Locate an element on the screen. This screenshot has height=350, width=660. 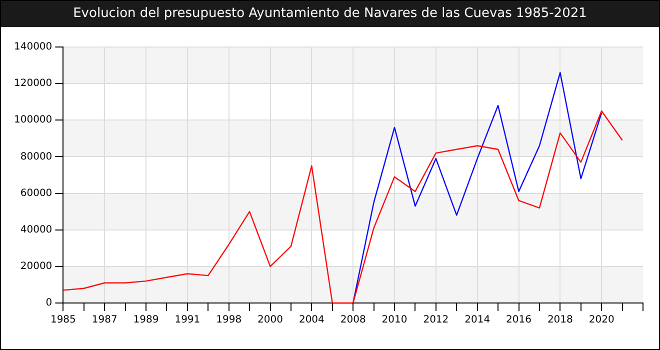
x-tick-label: 2012 is located at coordinates (436, 320).